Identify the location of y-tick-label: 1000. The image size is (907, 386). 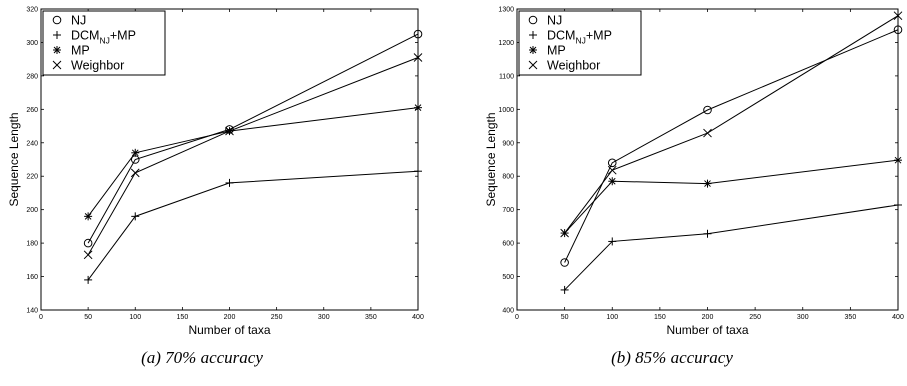
(506, 110).